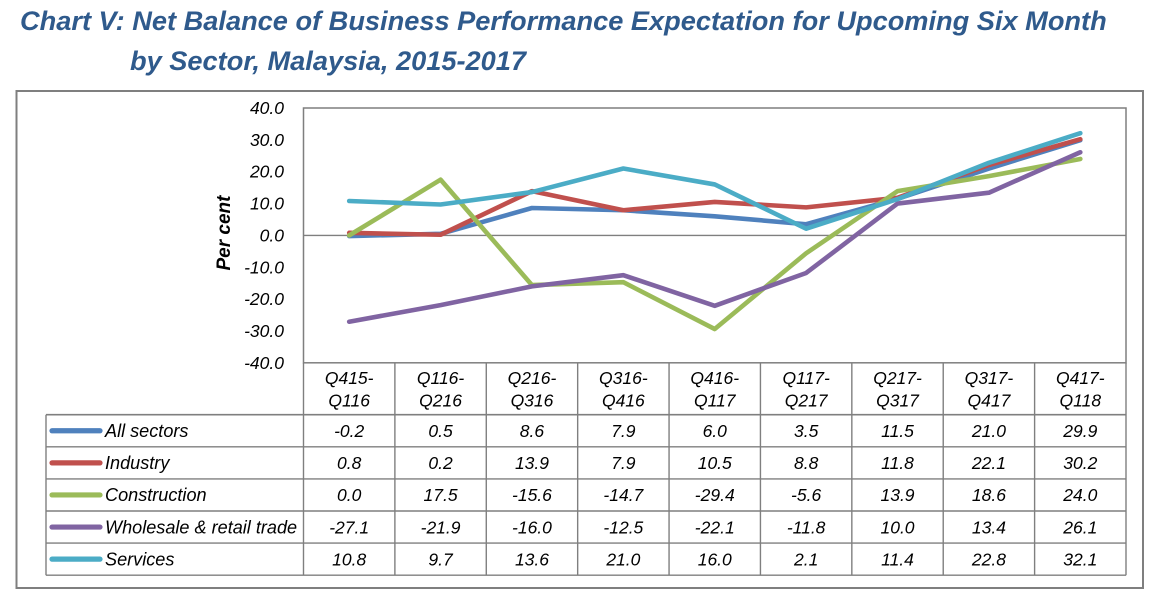 The image size is (1163, 605). What do you see at coordinates (156, 495) in the screenshot?
I see `svg-text: Construction` at bounding box center [156, 495].